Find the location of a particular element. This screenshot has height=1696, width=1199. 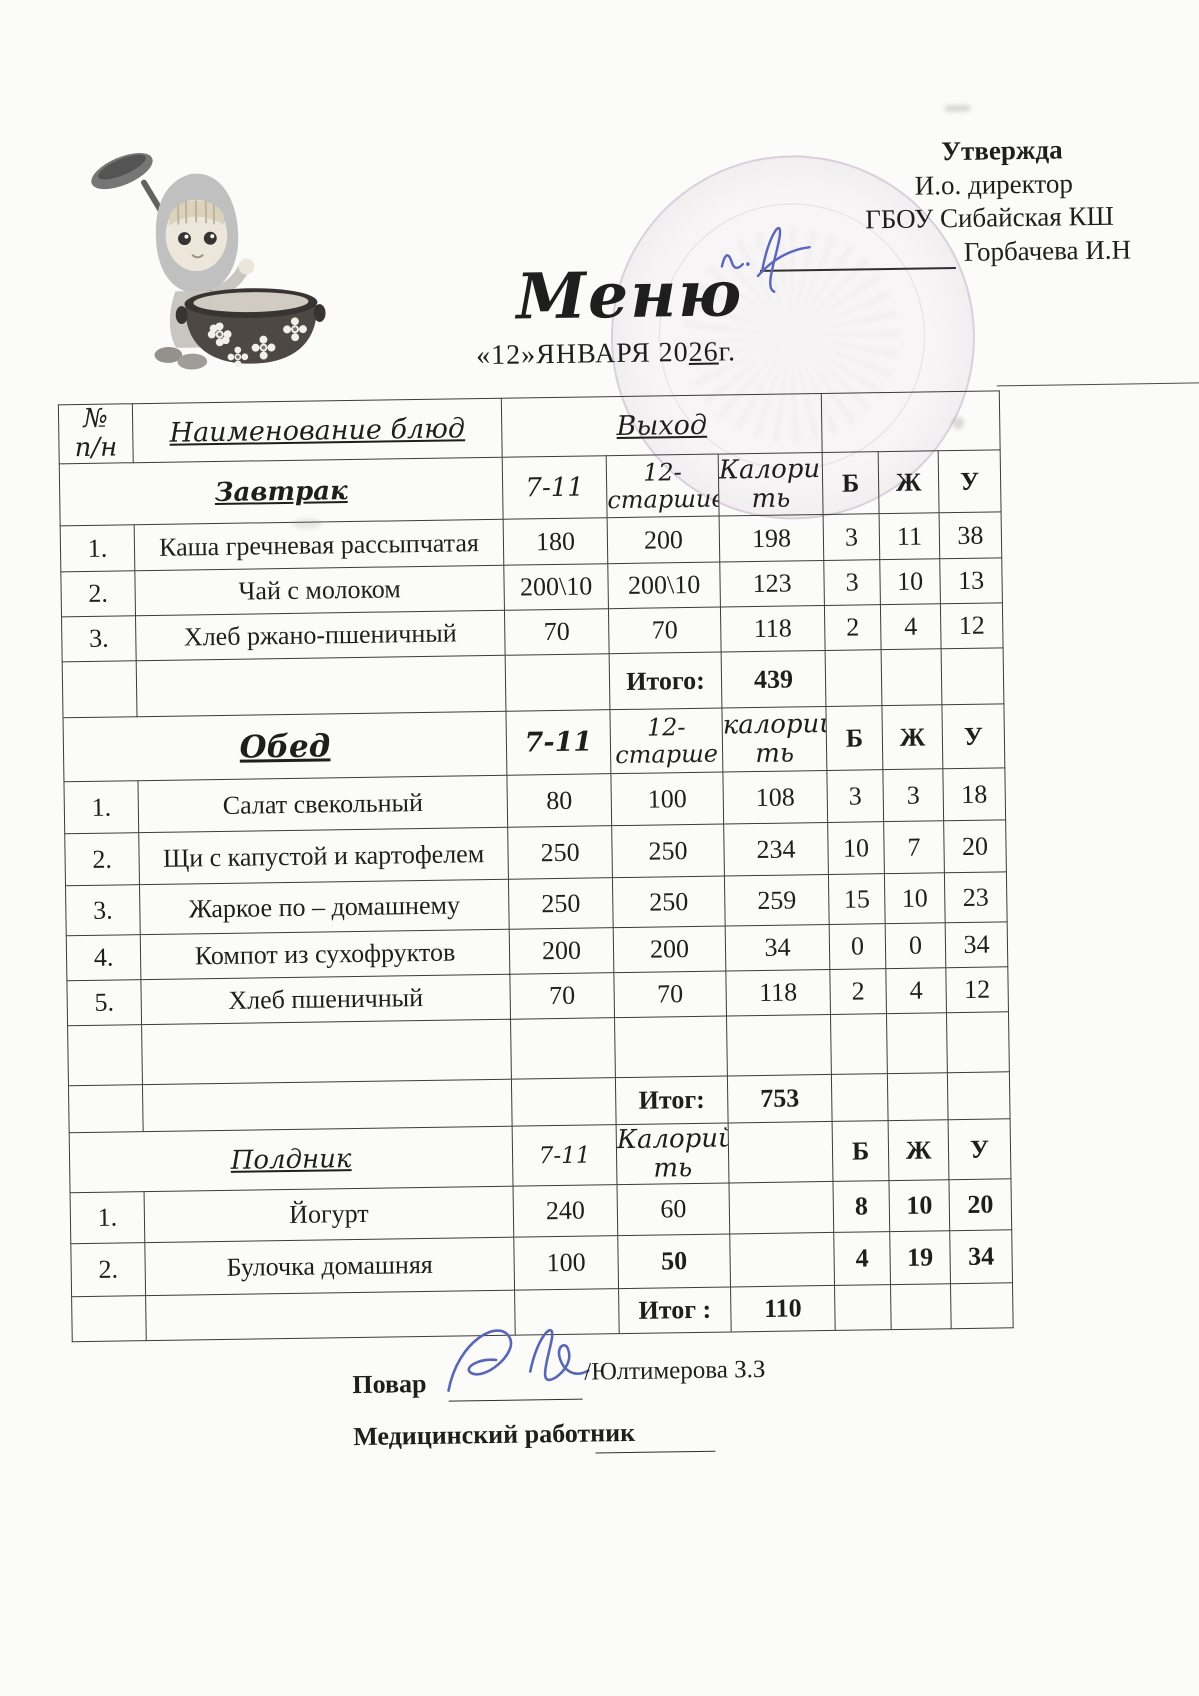

cell-dish-name: Каша гречневая рассыпчатая is located at coordinates (319, 545).